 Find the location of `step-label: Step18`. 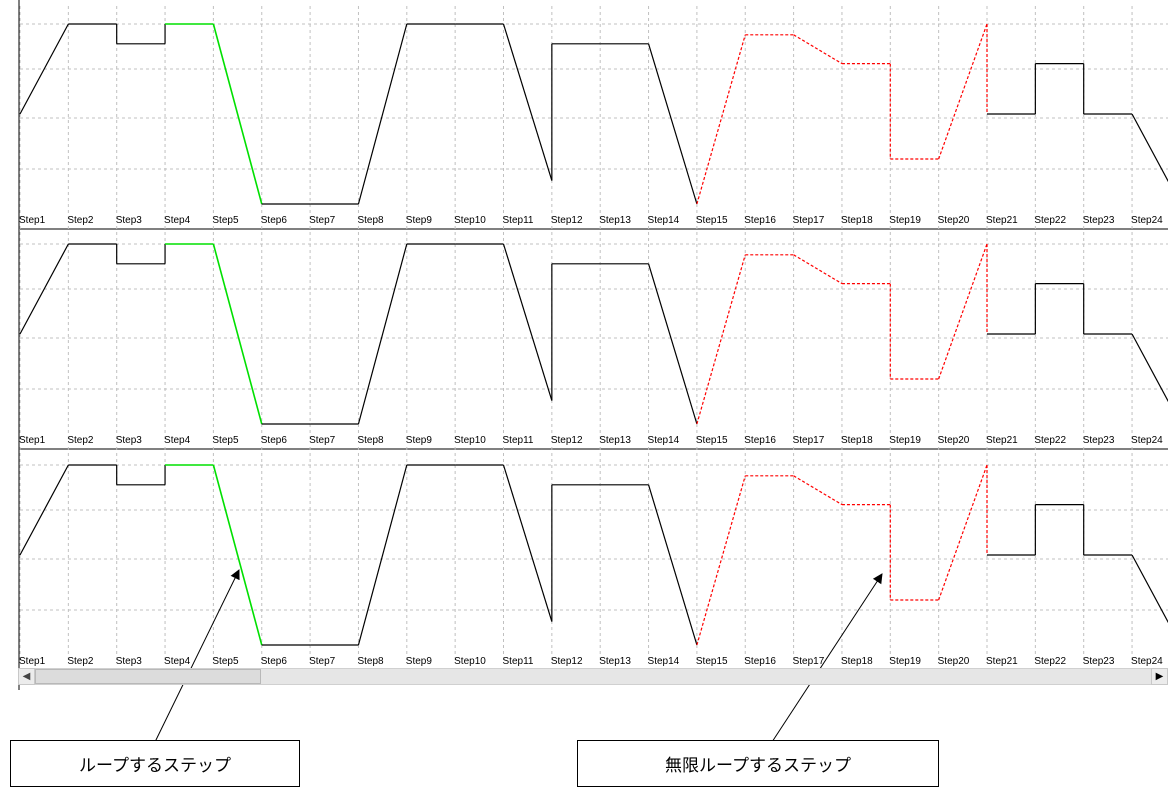

step-label: Step18 is located at coordinates (857, 661).